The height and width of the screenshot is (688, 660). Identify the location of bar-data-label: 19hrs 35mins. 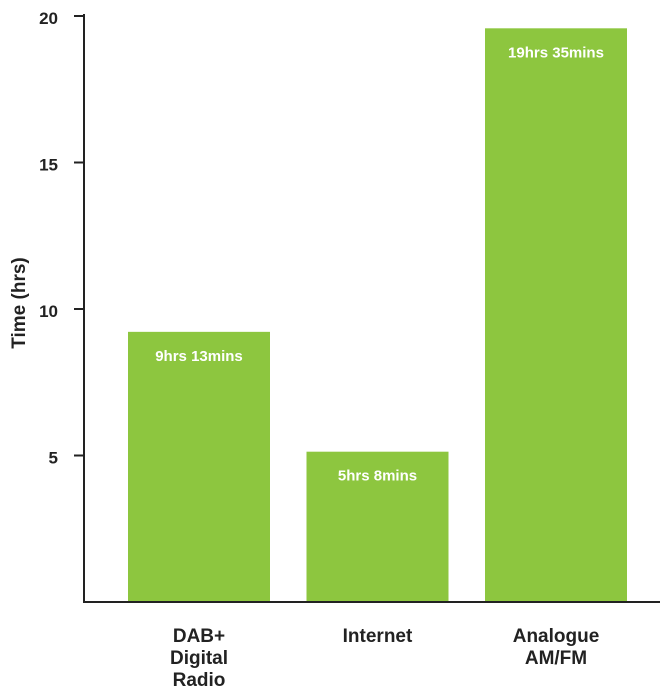
(556, 52).